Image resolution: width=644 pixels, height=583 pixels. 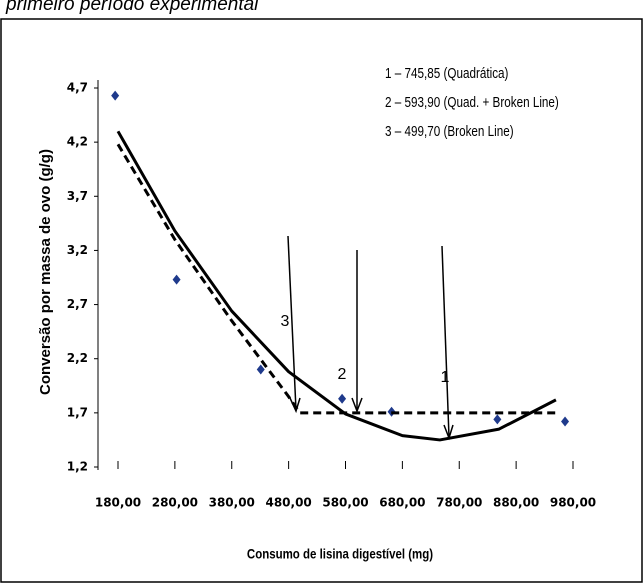 What do you see at coordinates (77, 304) in the screenshot?
I see `y-tick-label: 2,7` at bounding box center [77, 304].